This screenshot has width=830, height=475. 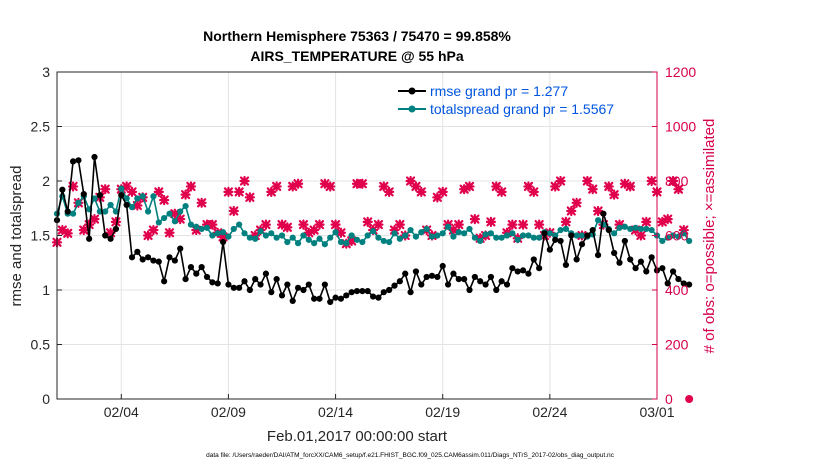 I want to click on x-tick-label: 02/19, so click(x=442, y=412).